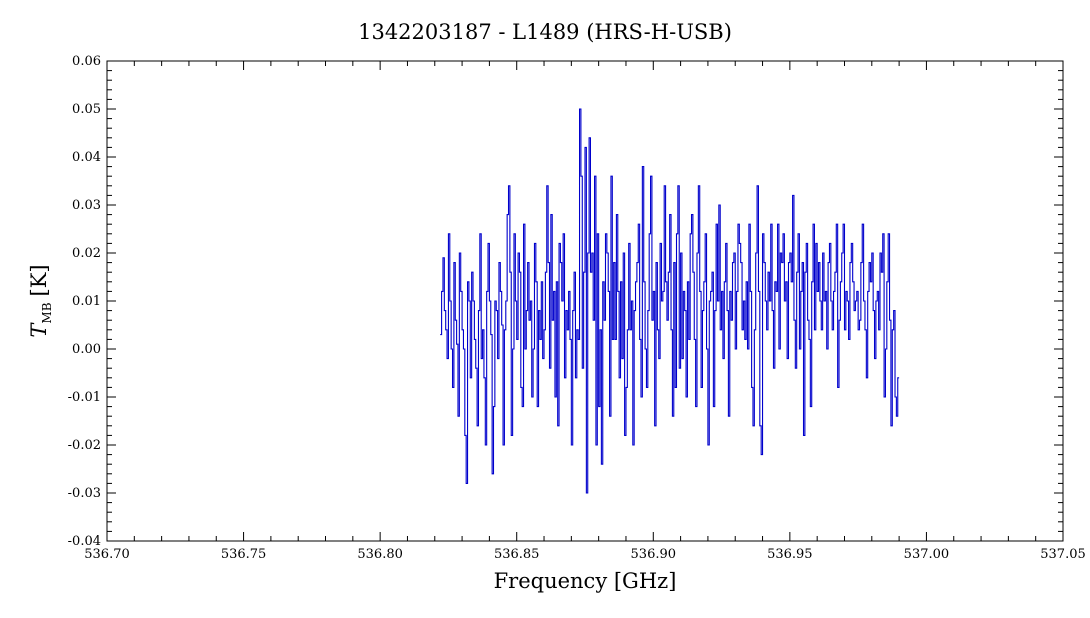 The image size is (1090, 618). I want to click on y-axis-label-symbol: T, so click(39, 330).